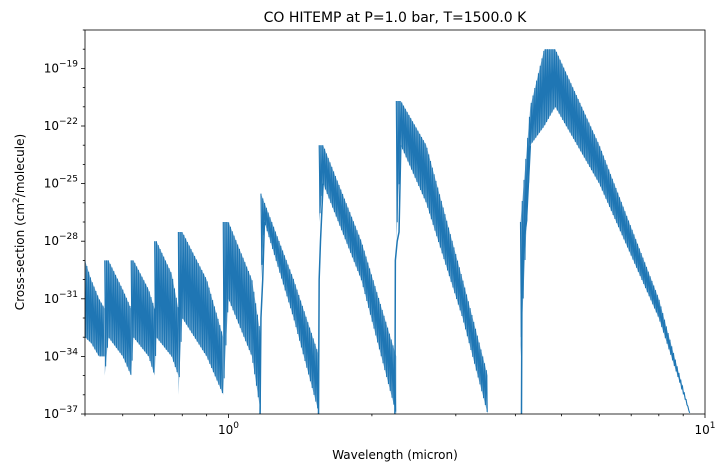 The image size is (727, 473). I want to click on y-axis-label-prefix: Cross-section (cm, so click(20, 256).